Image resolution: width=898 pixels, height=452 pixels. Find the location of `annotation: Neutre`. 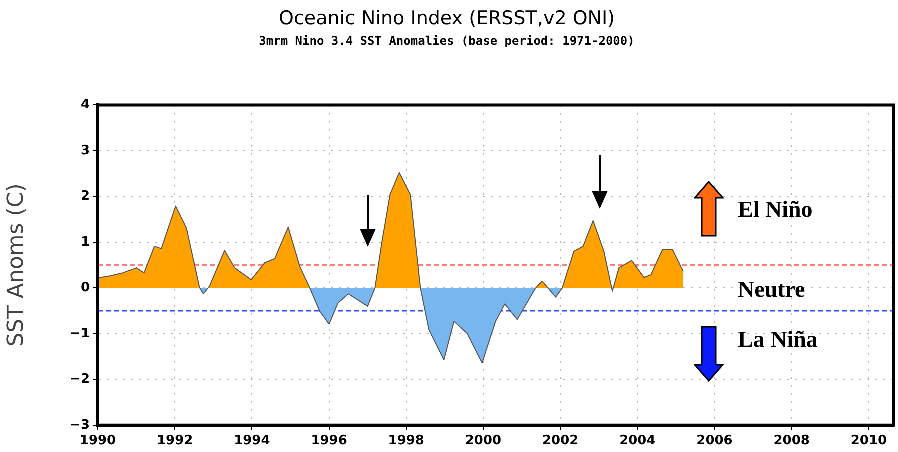

annotation: Neutre is located at coordinates (772, 290).